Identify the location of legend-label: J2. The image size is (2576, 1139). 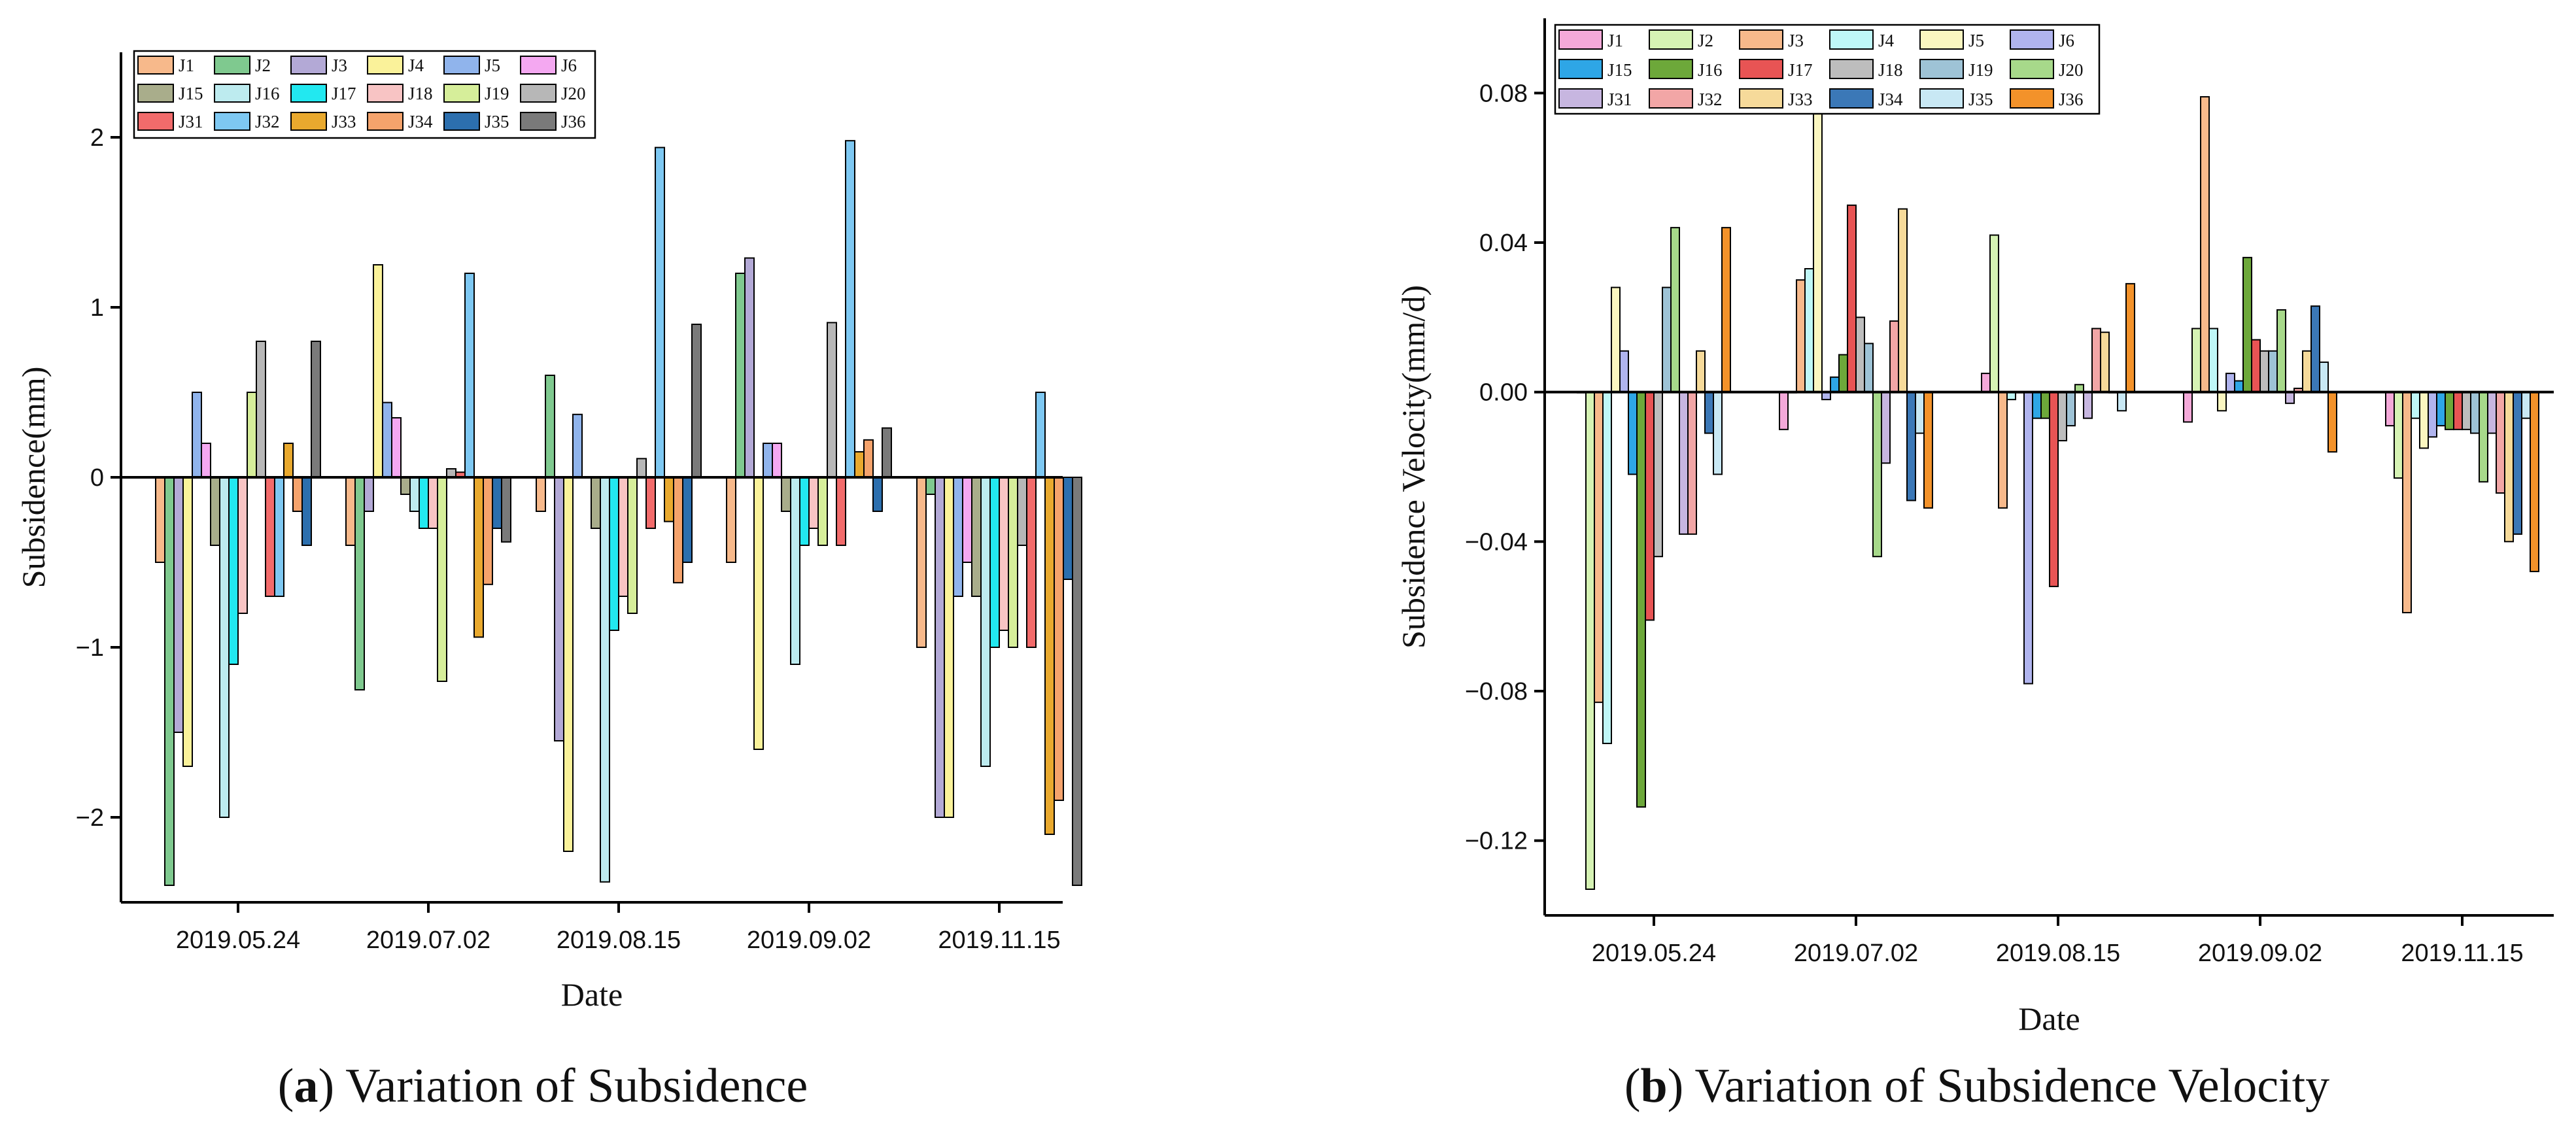
(263, 65).